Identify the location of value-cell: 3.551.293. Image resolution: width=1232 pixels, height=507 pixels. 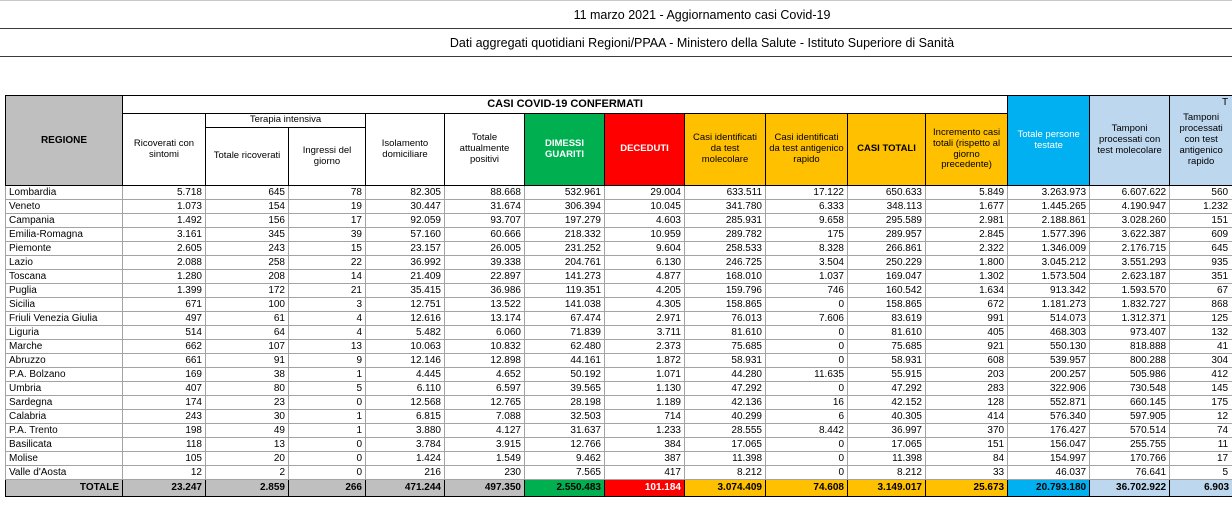
(1130, 262).